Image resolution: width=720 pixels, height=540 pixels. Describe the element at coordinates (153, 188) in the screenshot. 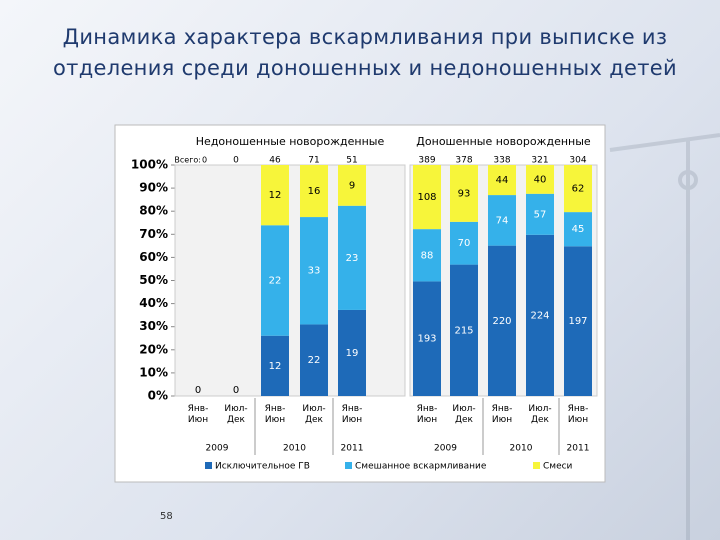

I see `y-tick-label: 90%` at that location.